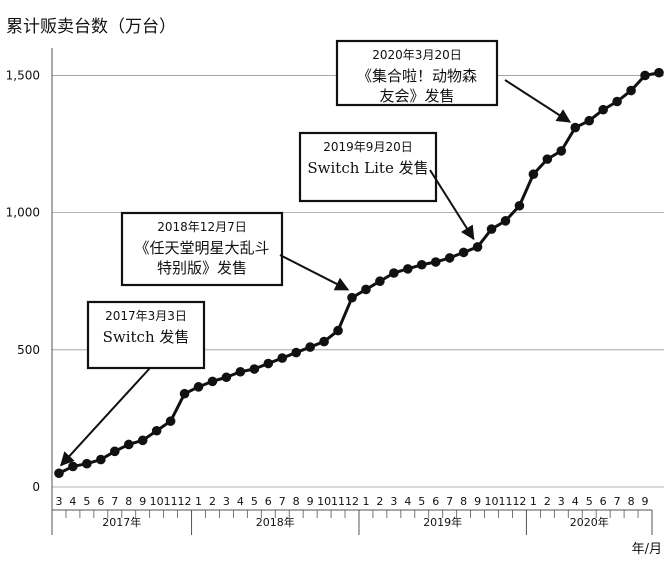 This screenshot has height=562, width=666. I want to click on annotation-switch-lite: 2019年9月20日 Switch Lite 发售, so click(386, 186).